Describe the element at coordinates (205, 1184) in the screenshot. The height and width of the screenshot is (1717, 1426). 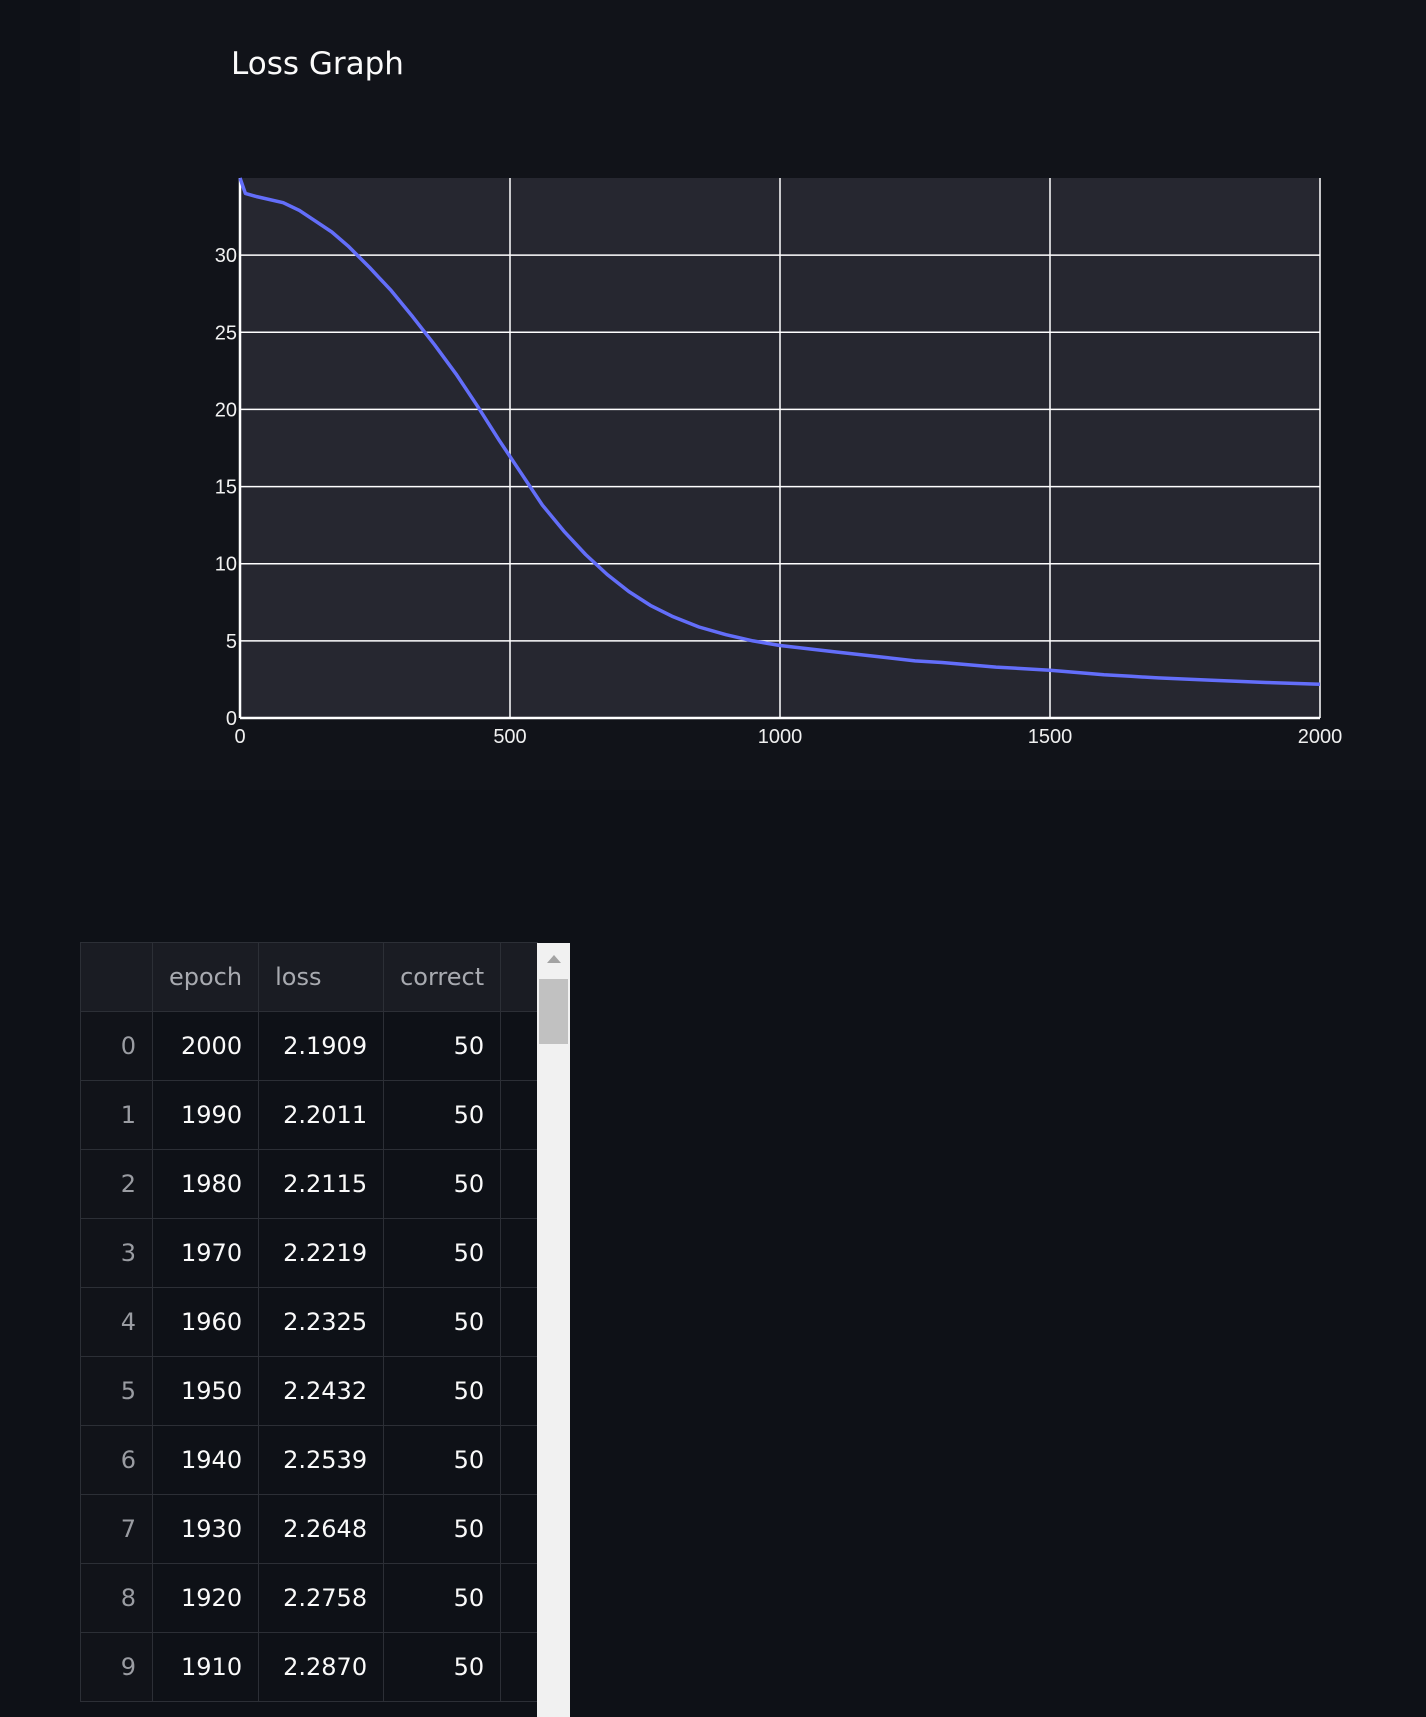
I see `epoch-cell: 1980` at that location.